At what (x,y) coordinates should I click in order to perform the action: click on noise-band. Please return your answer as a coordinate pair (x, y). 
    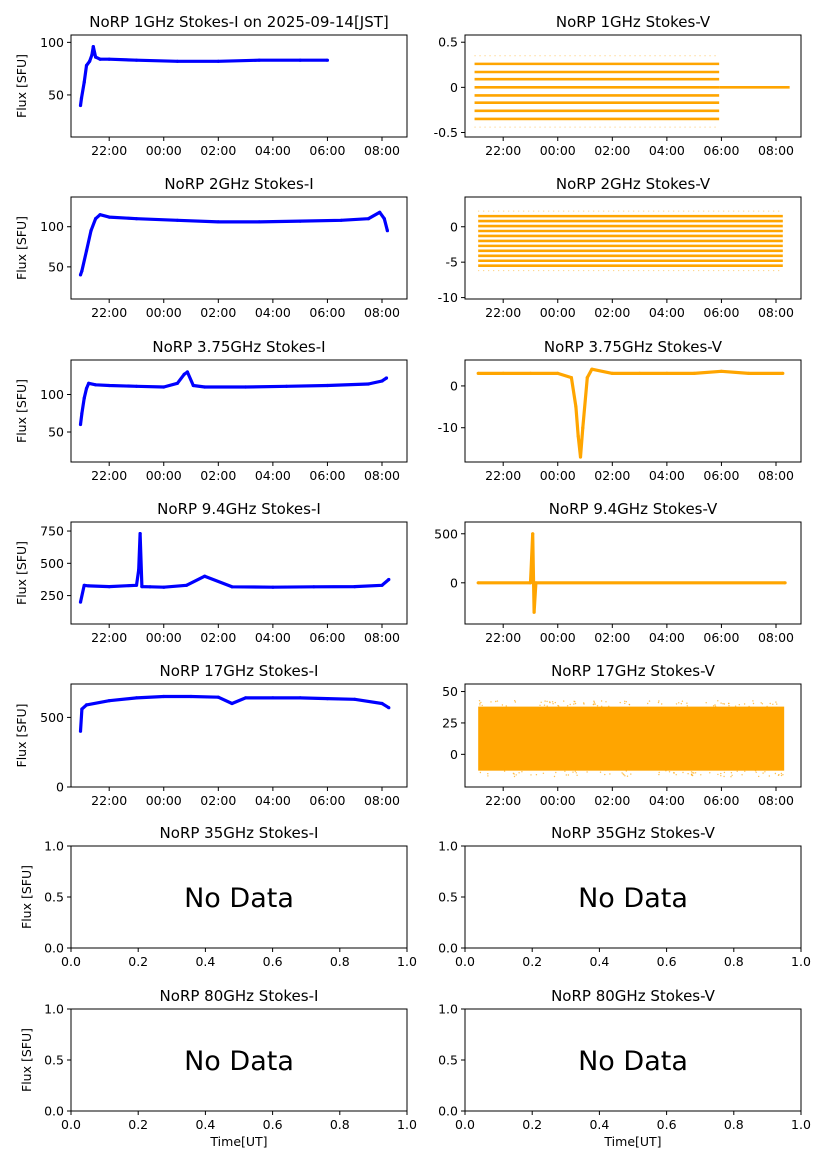
    Looking at the image, I should click on (631, 738).